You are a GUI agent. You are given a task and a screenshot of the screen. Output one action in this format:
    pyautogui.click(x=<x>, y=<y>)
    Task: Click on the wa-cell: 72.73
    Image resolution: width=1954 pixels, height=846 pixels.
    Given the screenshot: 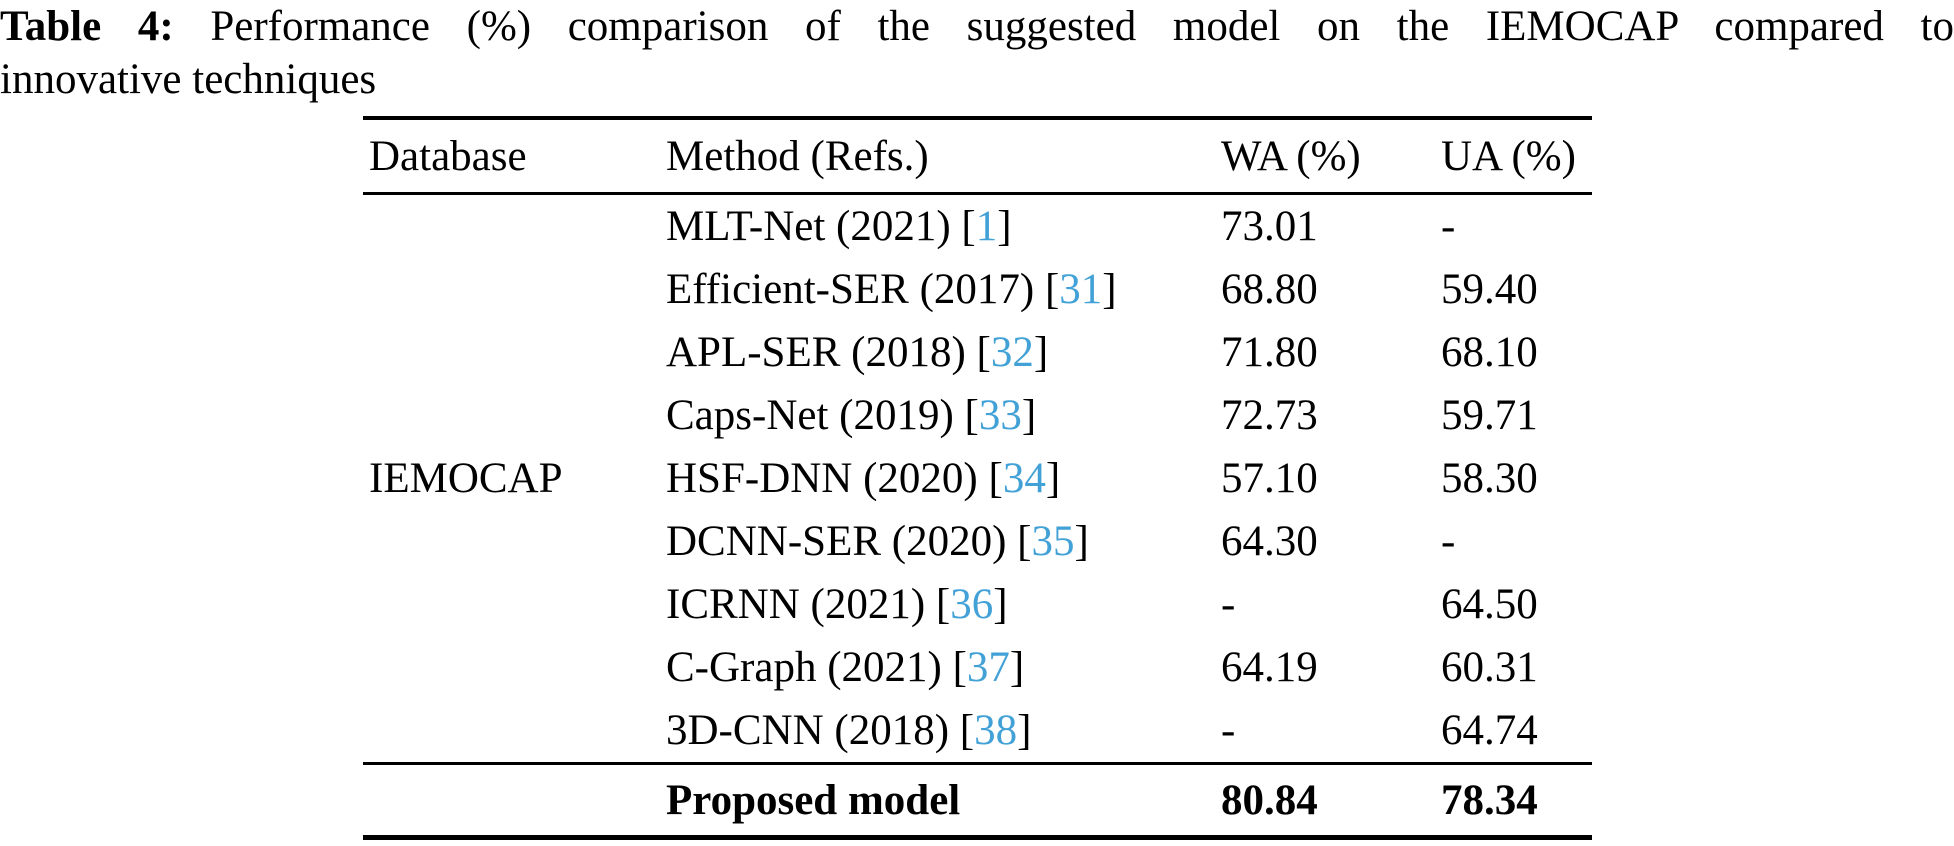 What is the action you would take?
    pyautogui.click(x=1269, y=415)
    